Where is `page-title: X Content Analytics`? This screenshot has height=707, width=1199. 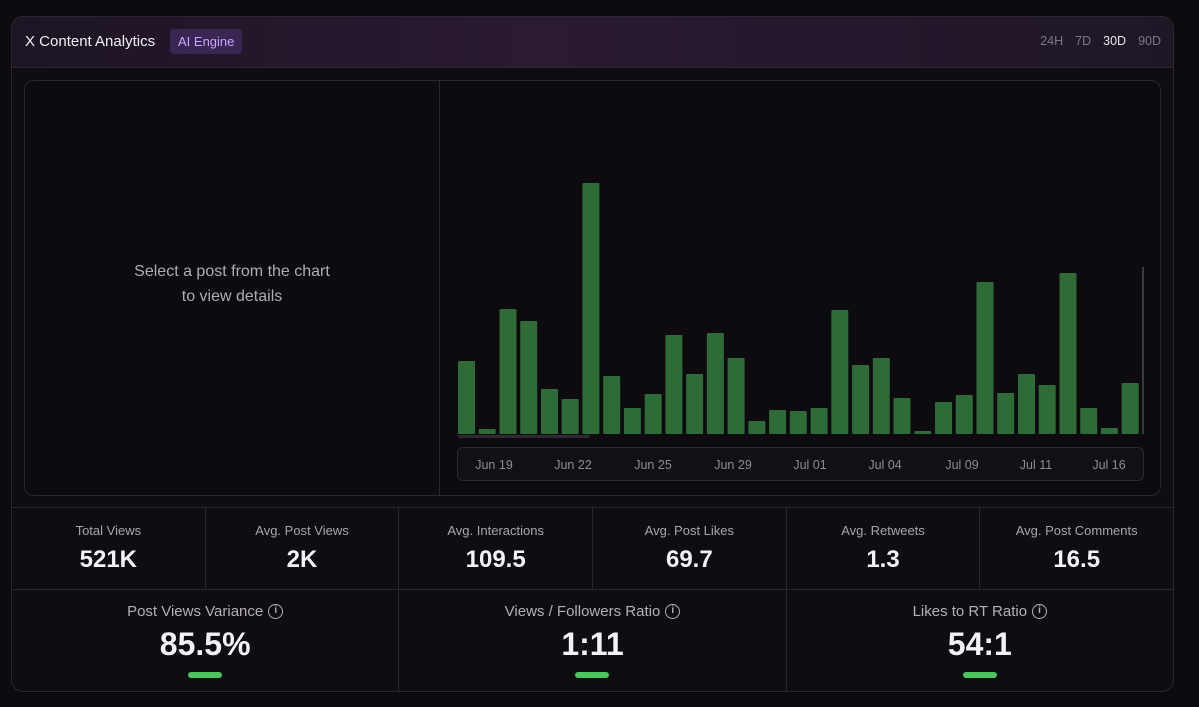
page-title: X Content Analytics is located at coordinates (90, 41).